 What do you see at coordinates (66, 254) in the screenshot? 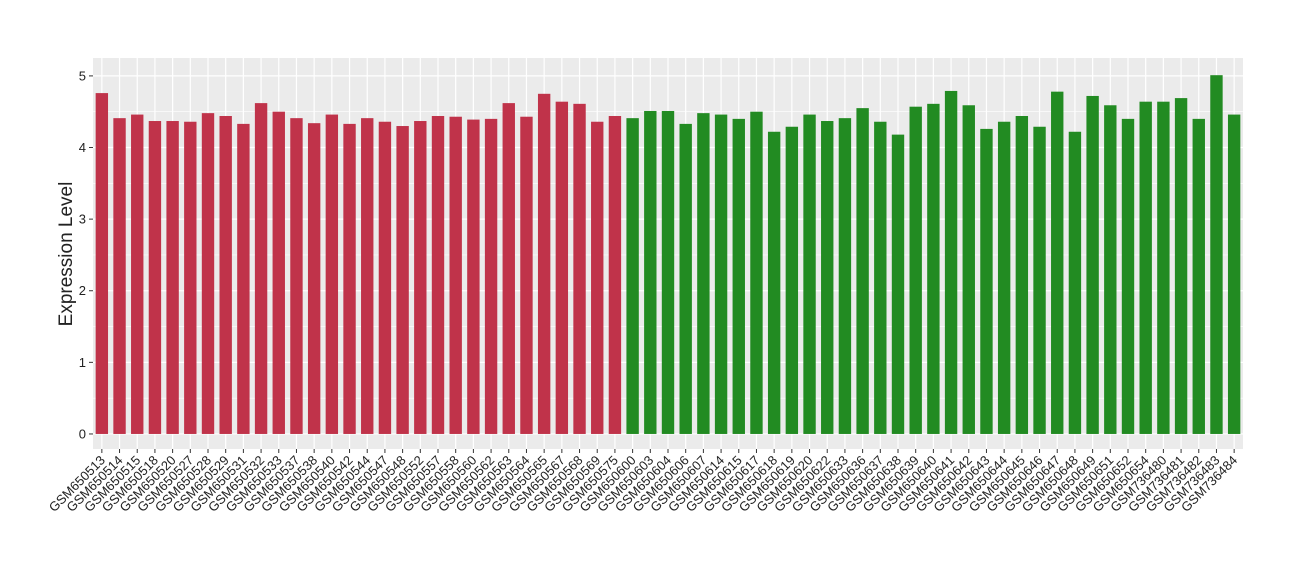
I see `y-axis-title: Expression Level` at bounding box center [66, 254].